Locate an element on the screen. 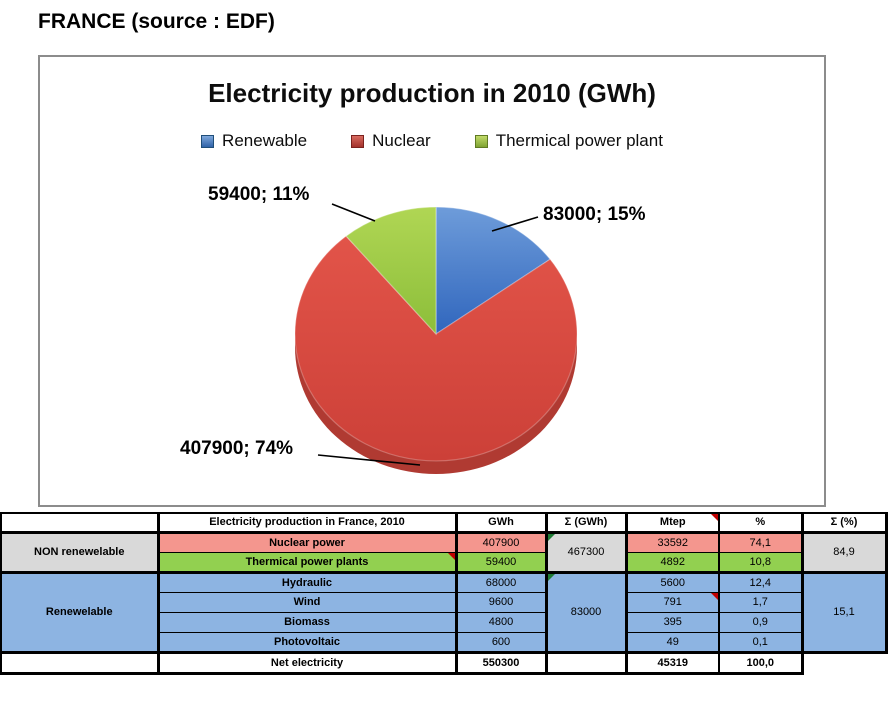 The width and height of the screenshot is (888, 716). cell-hydraulic-gwh: 68000 is located at coordinates (501, 581).